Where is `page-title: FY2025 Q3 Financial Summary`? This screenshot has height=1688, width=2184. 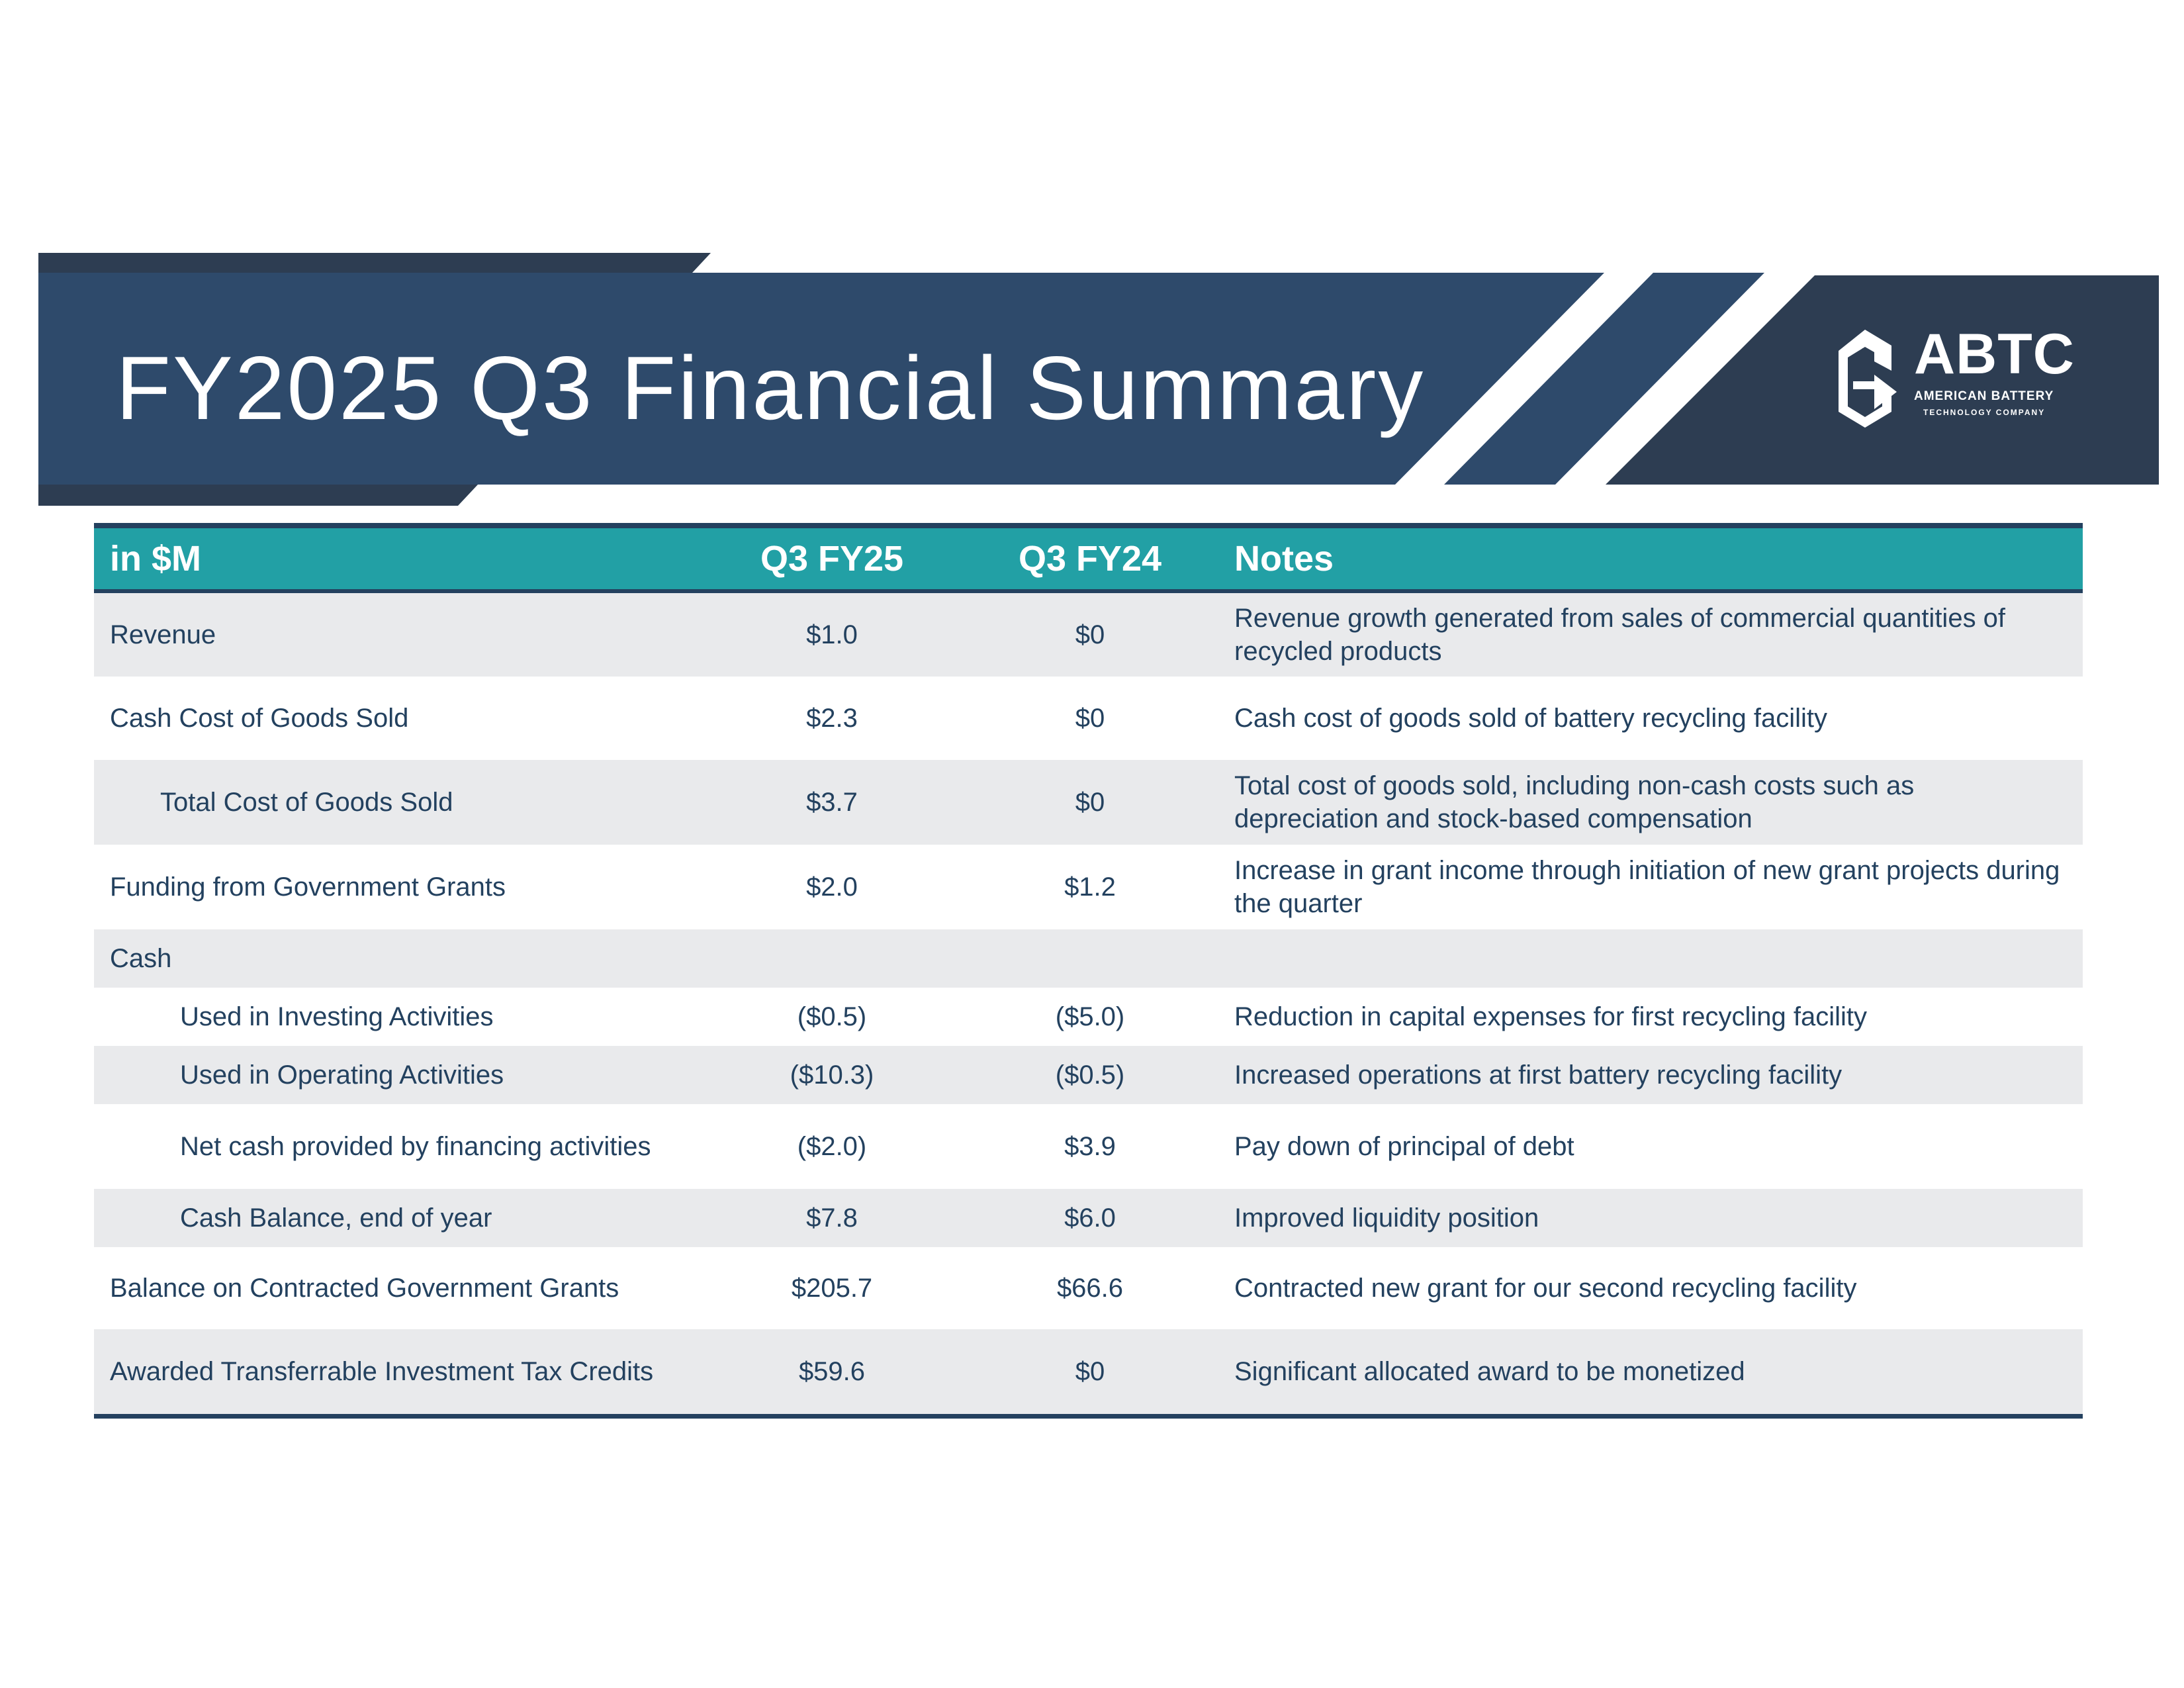
page-title: FY2025 Q3 Financial Summary is located at coordinates (771, 388).